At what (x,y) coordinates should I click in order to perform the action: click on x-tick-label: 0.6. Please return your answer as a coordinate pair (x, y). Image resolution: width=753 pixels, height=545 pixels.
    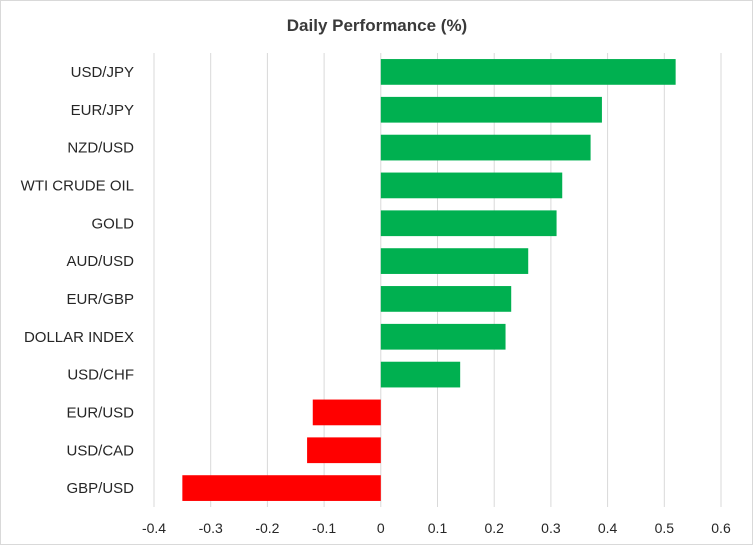
    Looking at the image, I should click on (721, 528).